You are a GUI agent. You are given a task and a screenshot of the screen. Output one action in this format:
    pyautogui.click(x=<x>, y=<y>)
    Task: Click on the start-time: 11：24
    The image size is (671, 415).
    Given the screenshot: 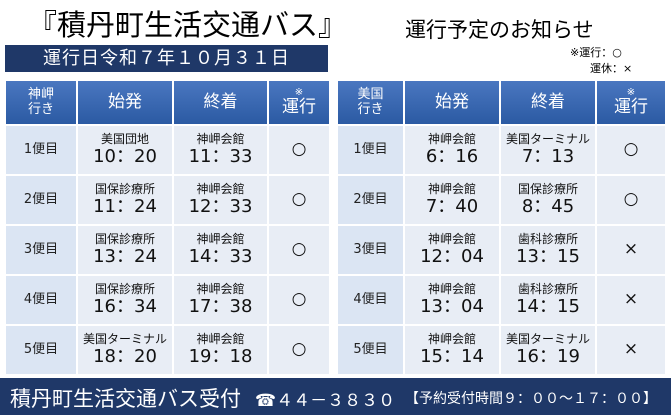 What is the action you would take?
    pyautogui.click(x=125, y=206)
    